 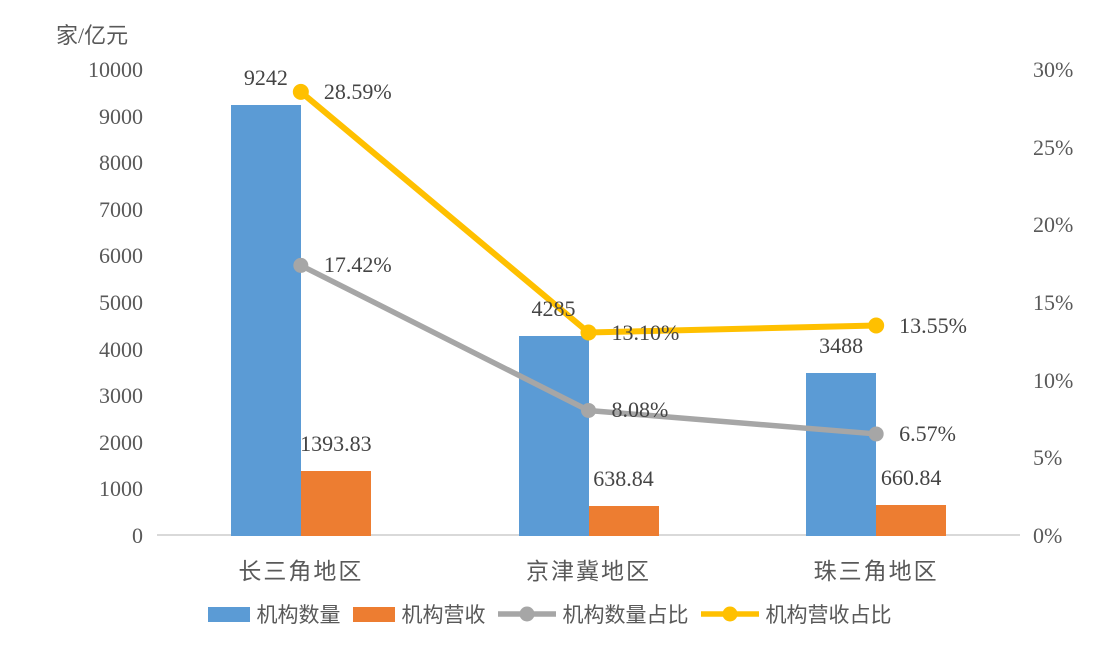 I want to click on left-axis-tick-label: 10000, so click(x=115, y=69).